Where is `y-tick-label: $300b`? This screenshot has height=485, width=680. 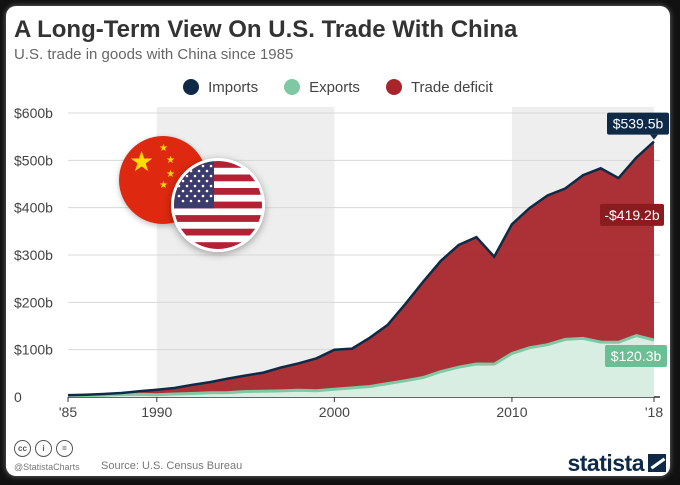 y-tick-label: $300b is located at coordinates (33, 255).